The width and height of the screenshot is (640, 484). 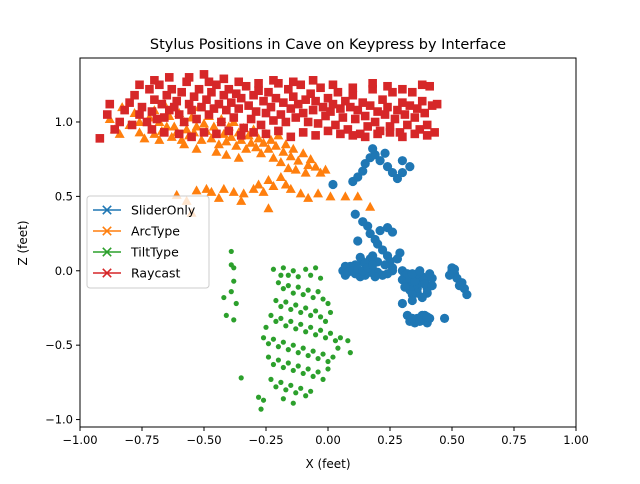 I want to click on y-axis: −1.0 −0.5 0.0 0.5 1.0, so click(x=62, y=271).